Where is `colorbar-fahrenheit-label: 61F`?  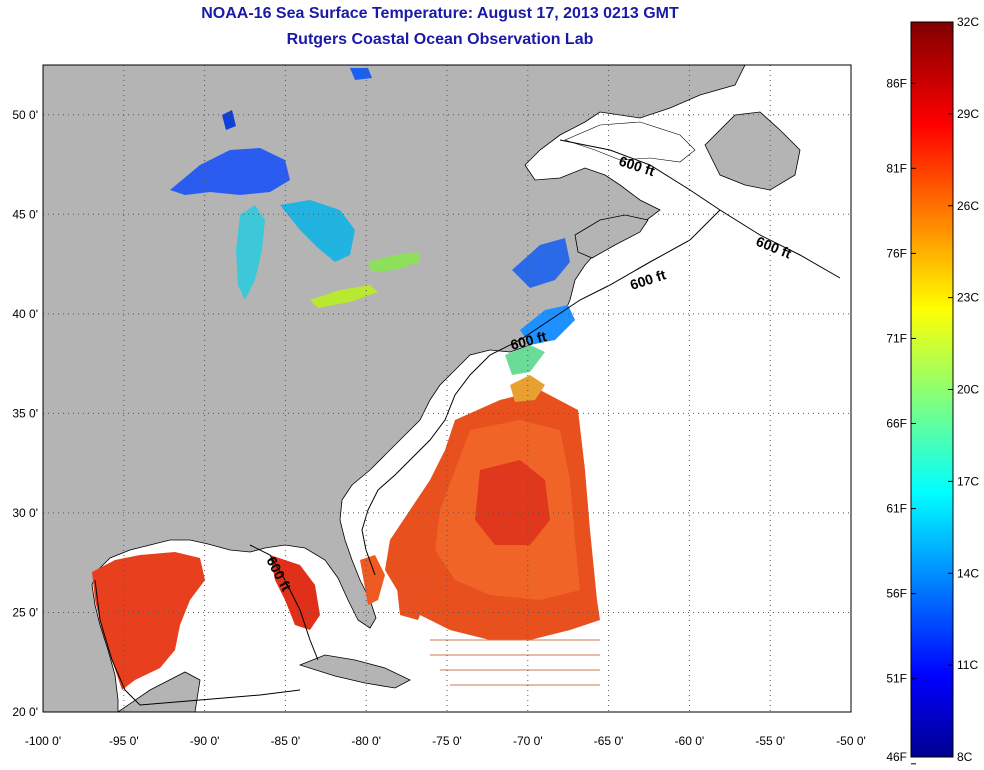
colorbar-fahrenheit-label: 61F is located at coordinates (896, 509).